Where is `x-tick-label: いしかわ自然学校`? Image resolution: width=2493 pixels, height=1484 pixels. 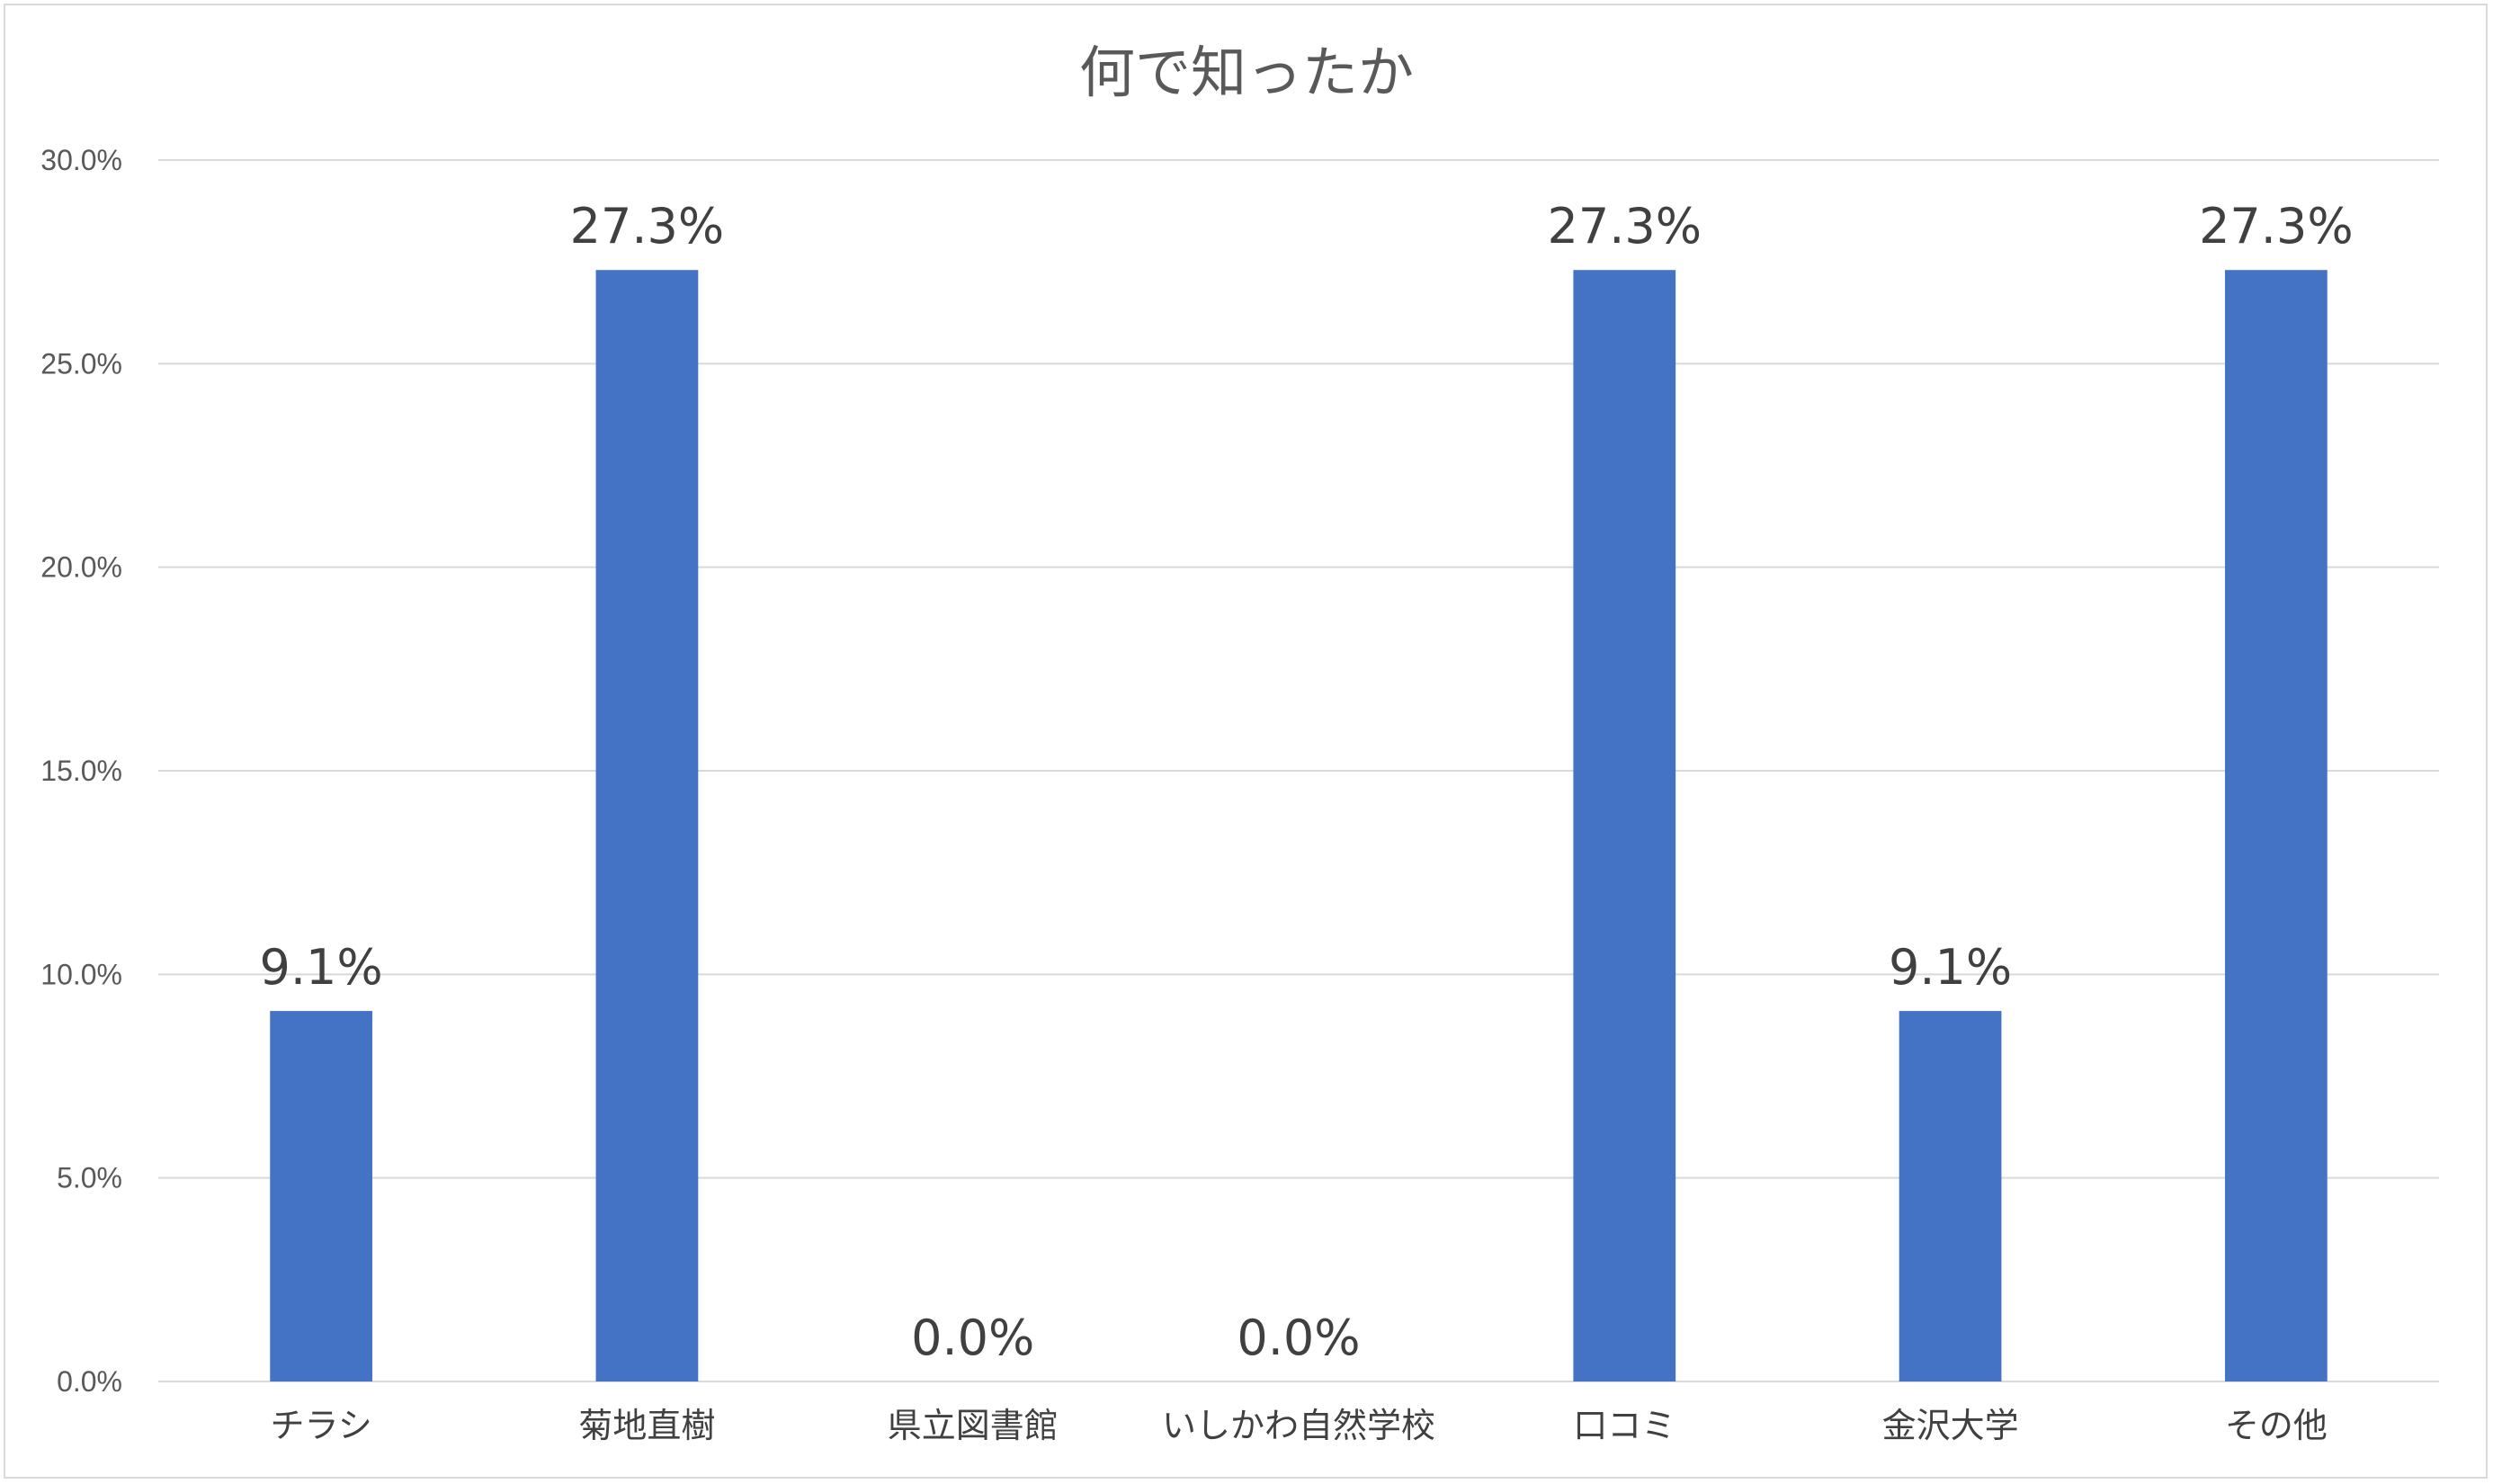 x-tick-label: いしかわ自然学校 is located at coordinates (1299, 1425).